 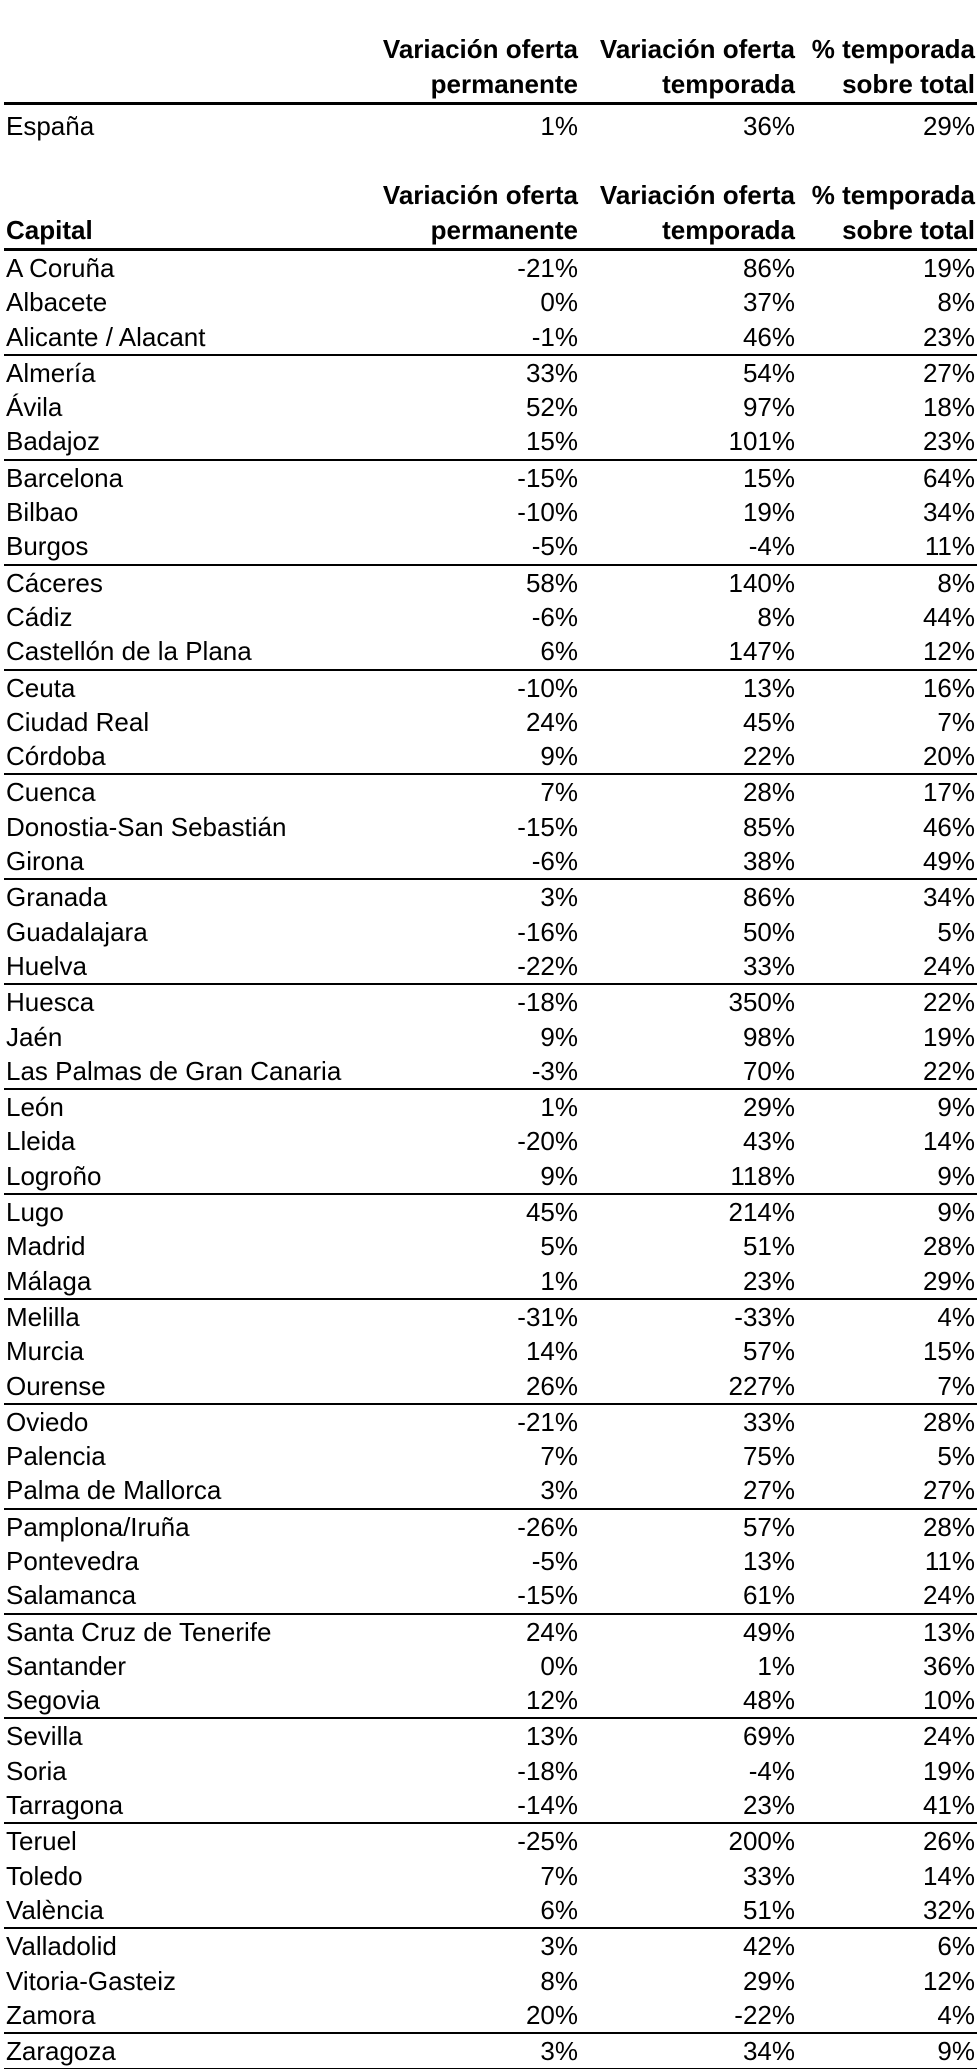 What do you see at coordinates (768, 126) in the screenshot?
I see `value-cell: 36%` at bounding box center [768, 126].